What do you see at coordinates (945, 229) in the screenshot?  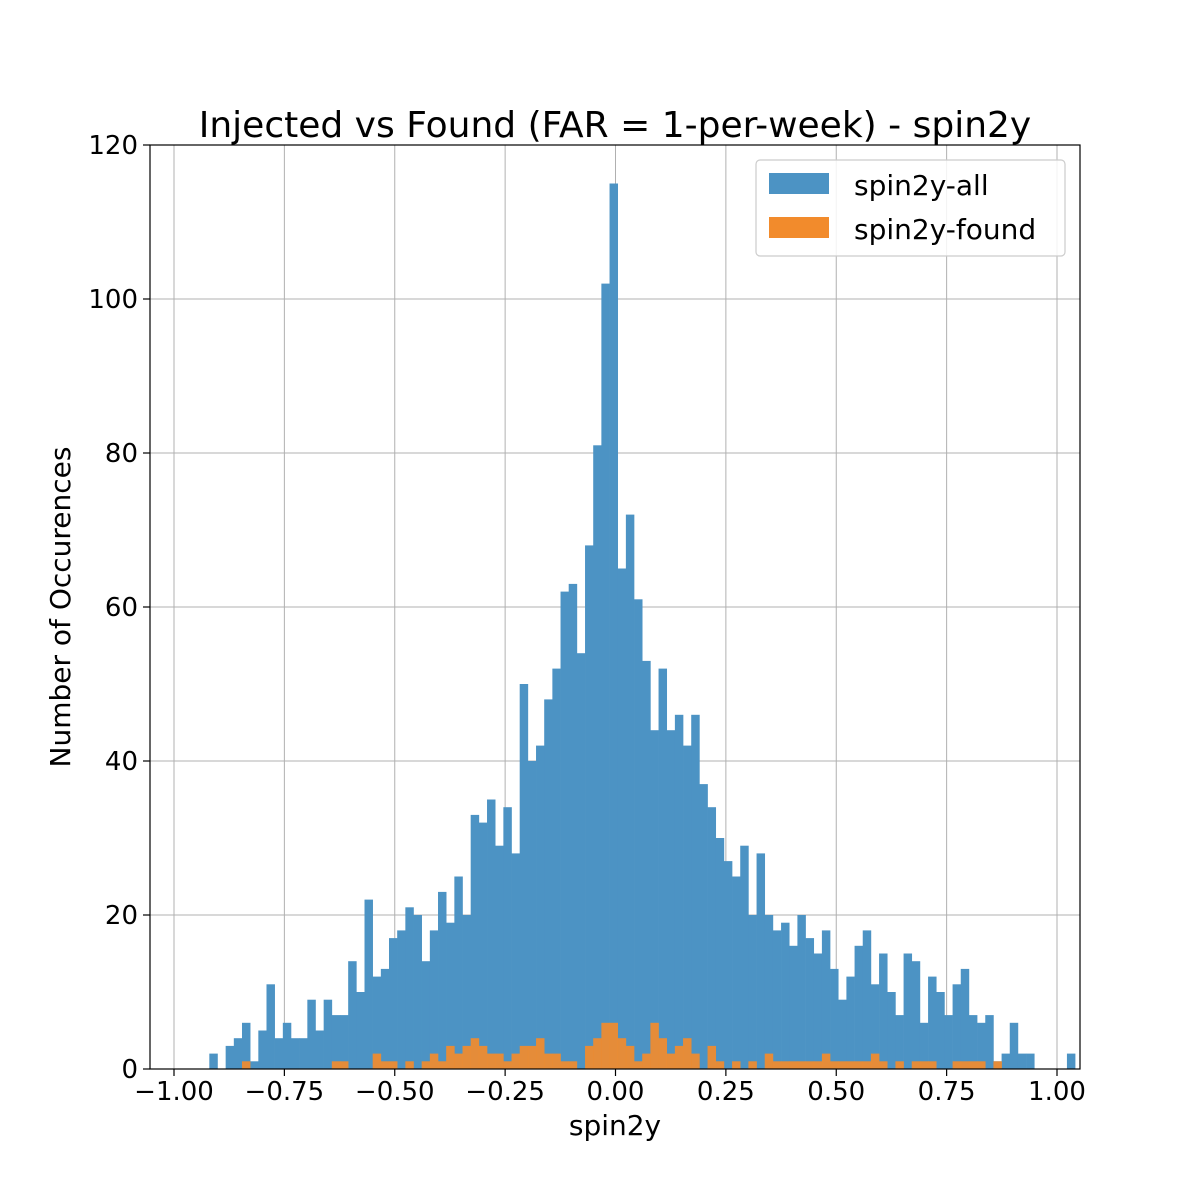 I see `legend-label-found: spin2y-found` at bounding box center [945, 229].